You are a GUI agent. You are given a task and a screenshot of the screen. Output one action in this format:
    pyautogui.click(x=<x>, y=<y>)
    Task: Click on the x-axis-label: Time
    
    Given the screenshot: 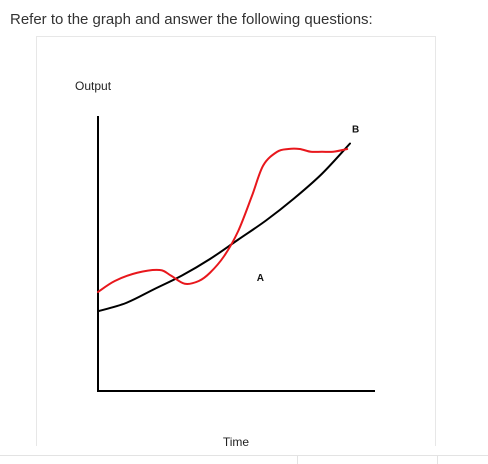 What is the action you would take?
    pyautogui.click(x=236, y=442)
    